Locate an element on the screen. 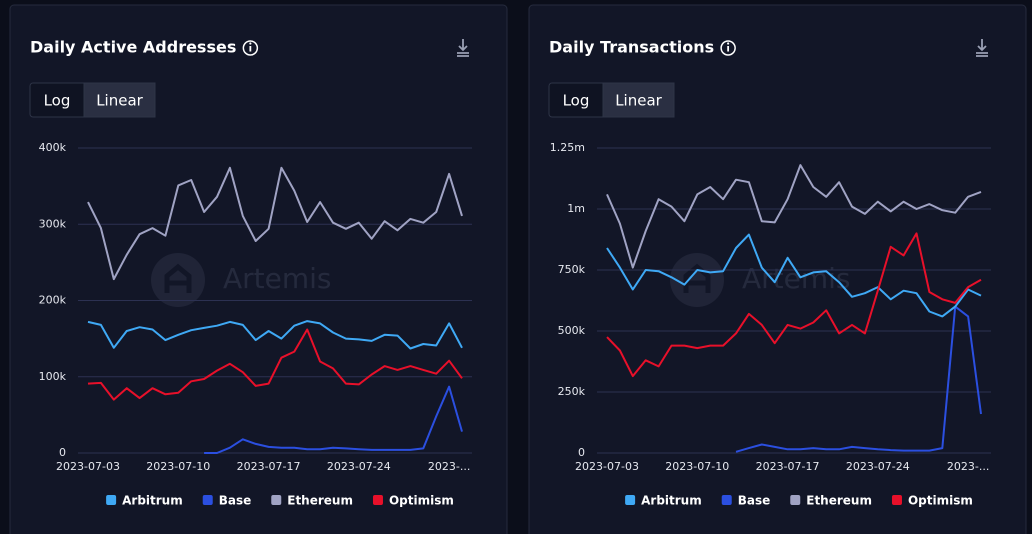 Image resolution: width=1032 pixels, height=534 pixels. chart-title: Daily Transactions is located at coordinates (631, 47).